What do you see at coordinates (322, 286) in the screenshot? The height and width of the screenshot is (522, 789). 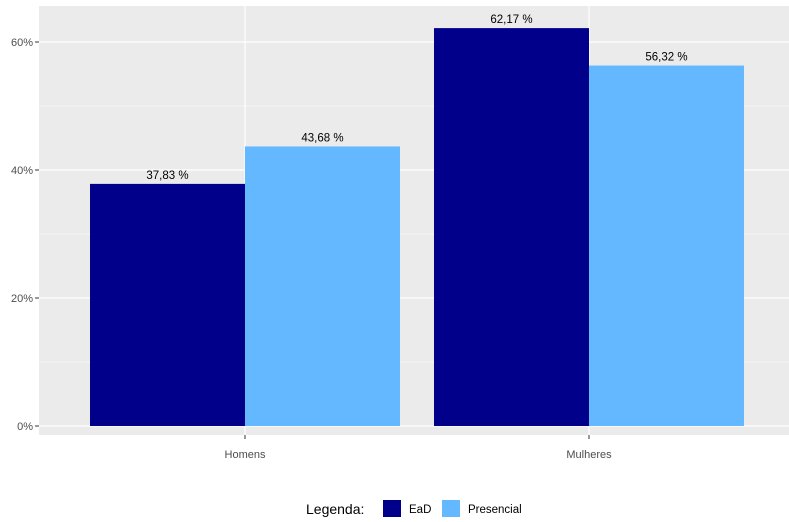 I see `bar-presencial-homens` at bounding box center [322, 286].